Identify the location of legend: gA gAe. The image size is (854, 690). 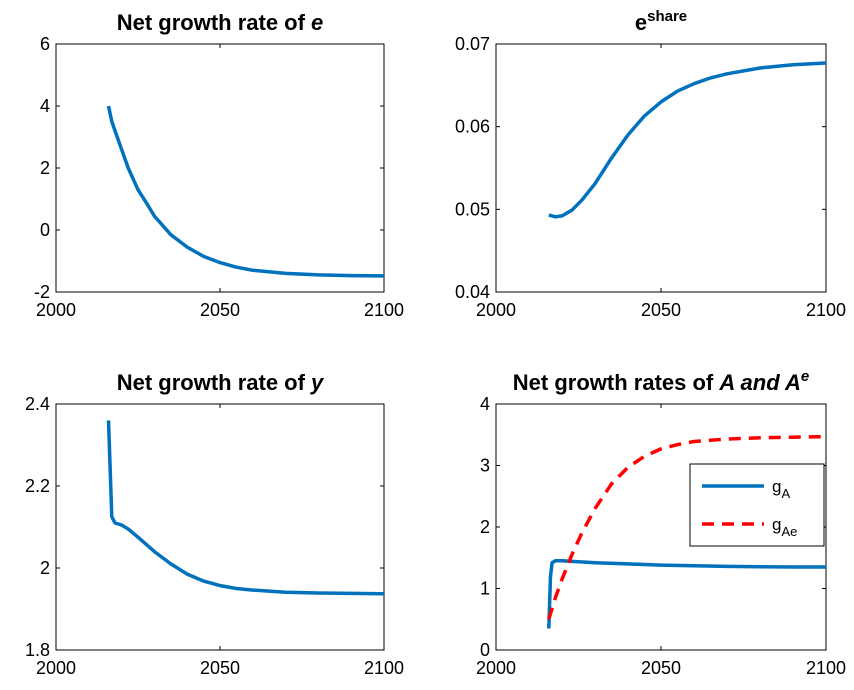
(757, 505).